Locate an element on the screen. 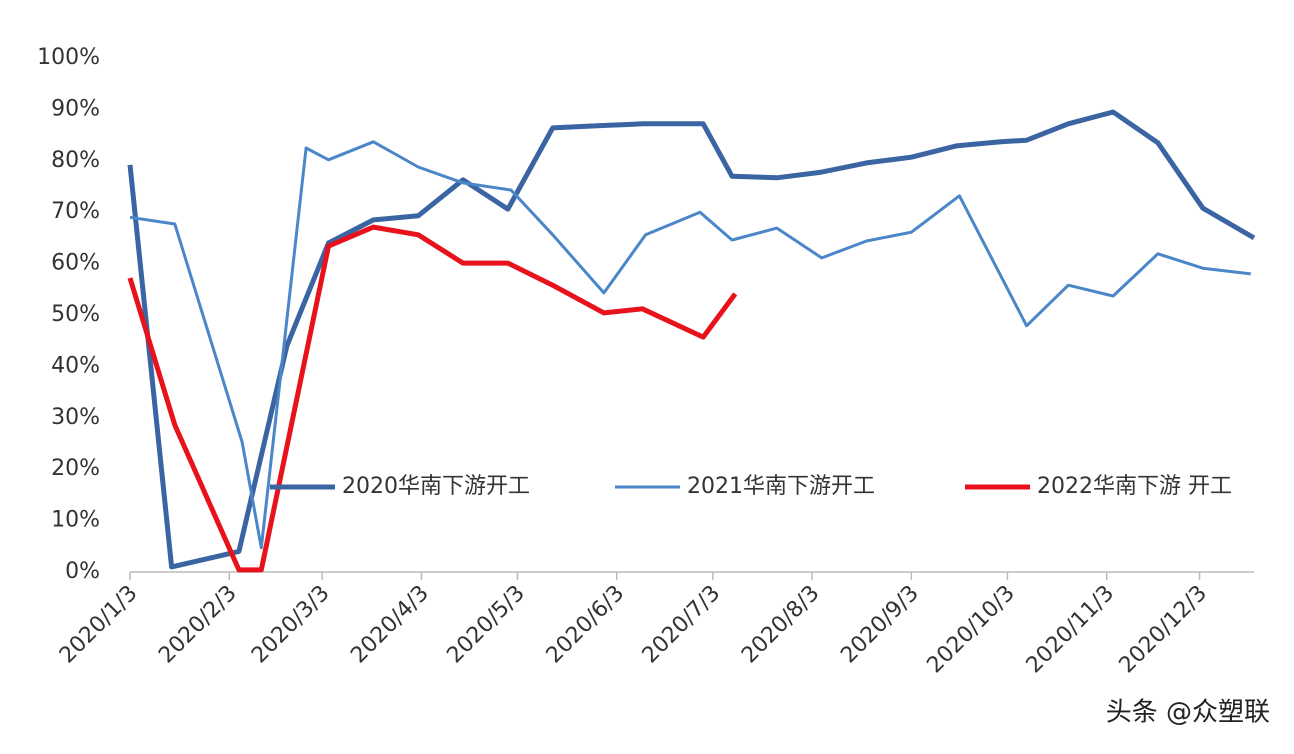 This screenshot has width=1294, height=754. x-tick-label: 2020/12/3 is located at coordinates (1163, 629).